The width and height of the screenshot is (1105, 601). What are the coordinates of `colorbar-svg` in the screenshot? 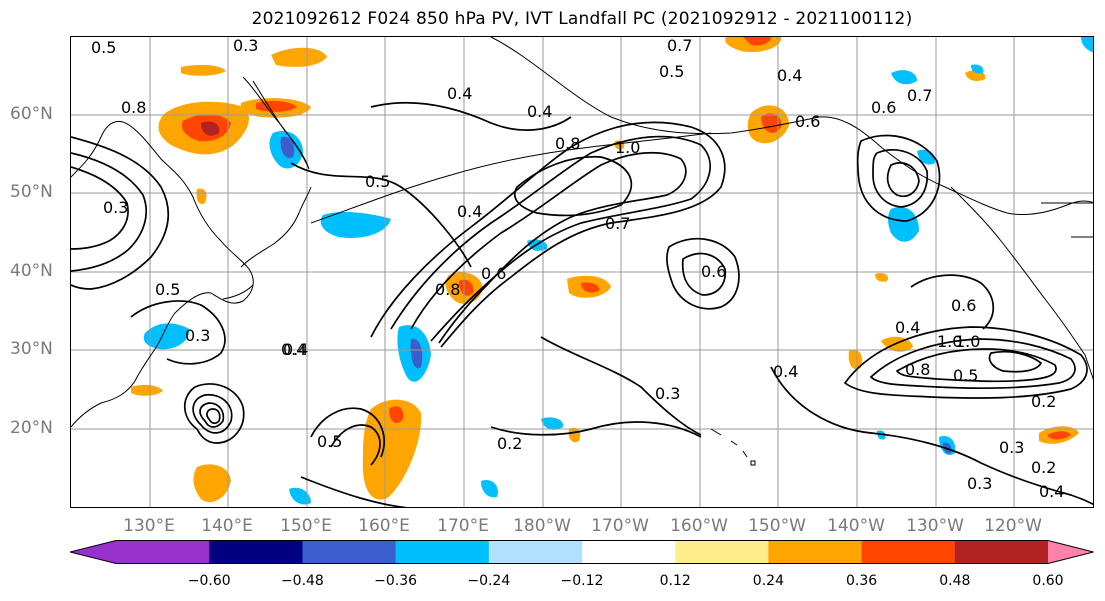 It's located at (581, 552).